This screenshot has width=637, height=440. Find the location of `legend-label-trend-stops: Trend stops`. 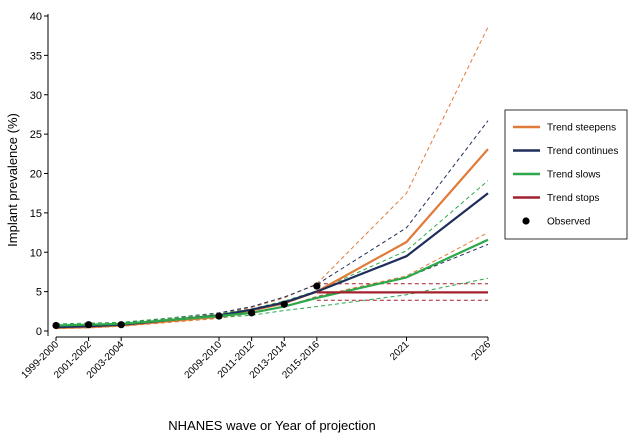

legend-label-trend-stops: Trend stops is located at coordinates (573, 198).